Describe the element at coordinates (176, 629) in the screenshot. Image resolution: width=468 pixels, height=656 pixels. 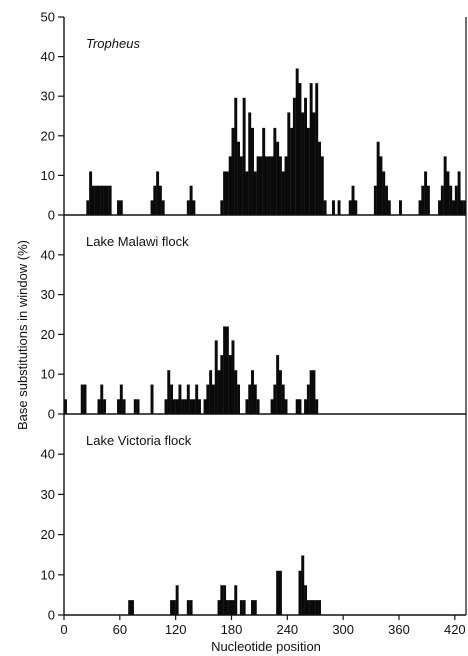
I see `x-tick-label: 120` at that location.